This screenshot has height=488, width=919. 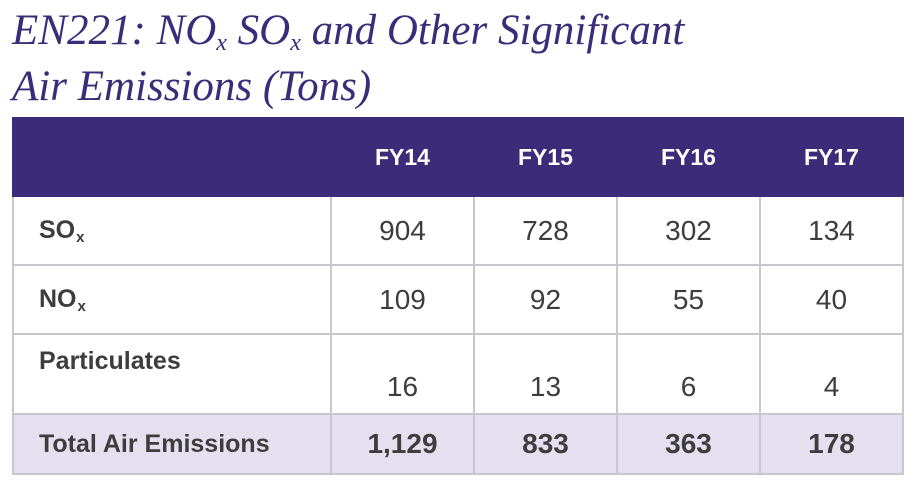 What do you see at coordinates (172, 157) in the screenshot?
I see `header-blank-cell` at bounding box center [172, 157].